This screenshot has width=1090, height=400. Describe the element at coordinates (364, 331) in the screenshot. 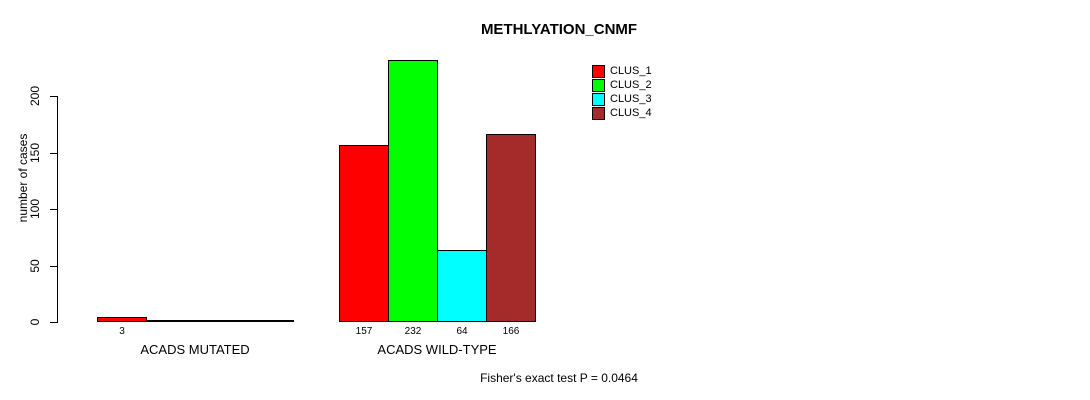

I see `bar-value-label: 157` at that location.